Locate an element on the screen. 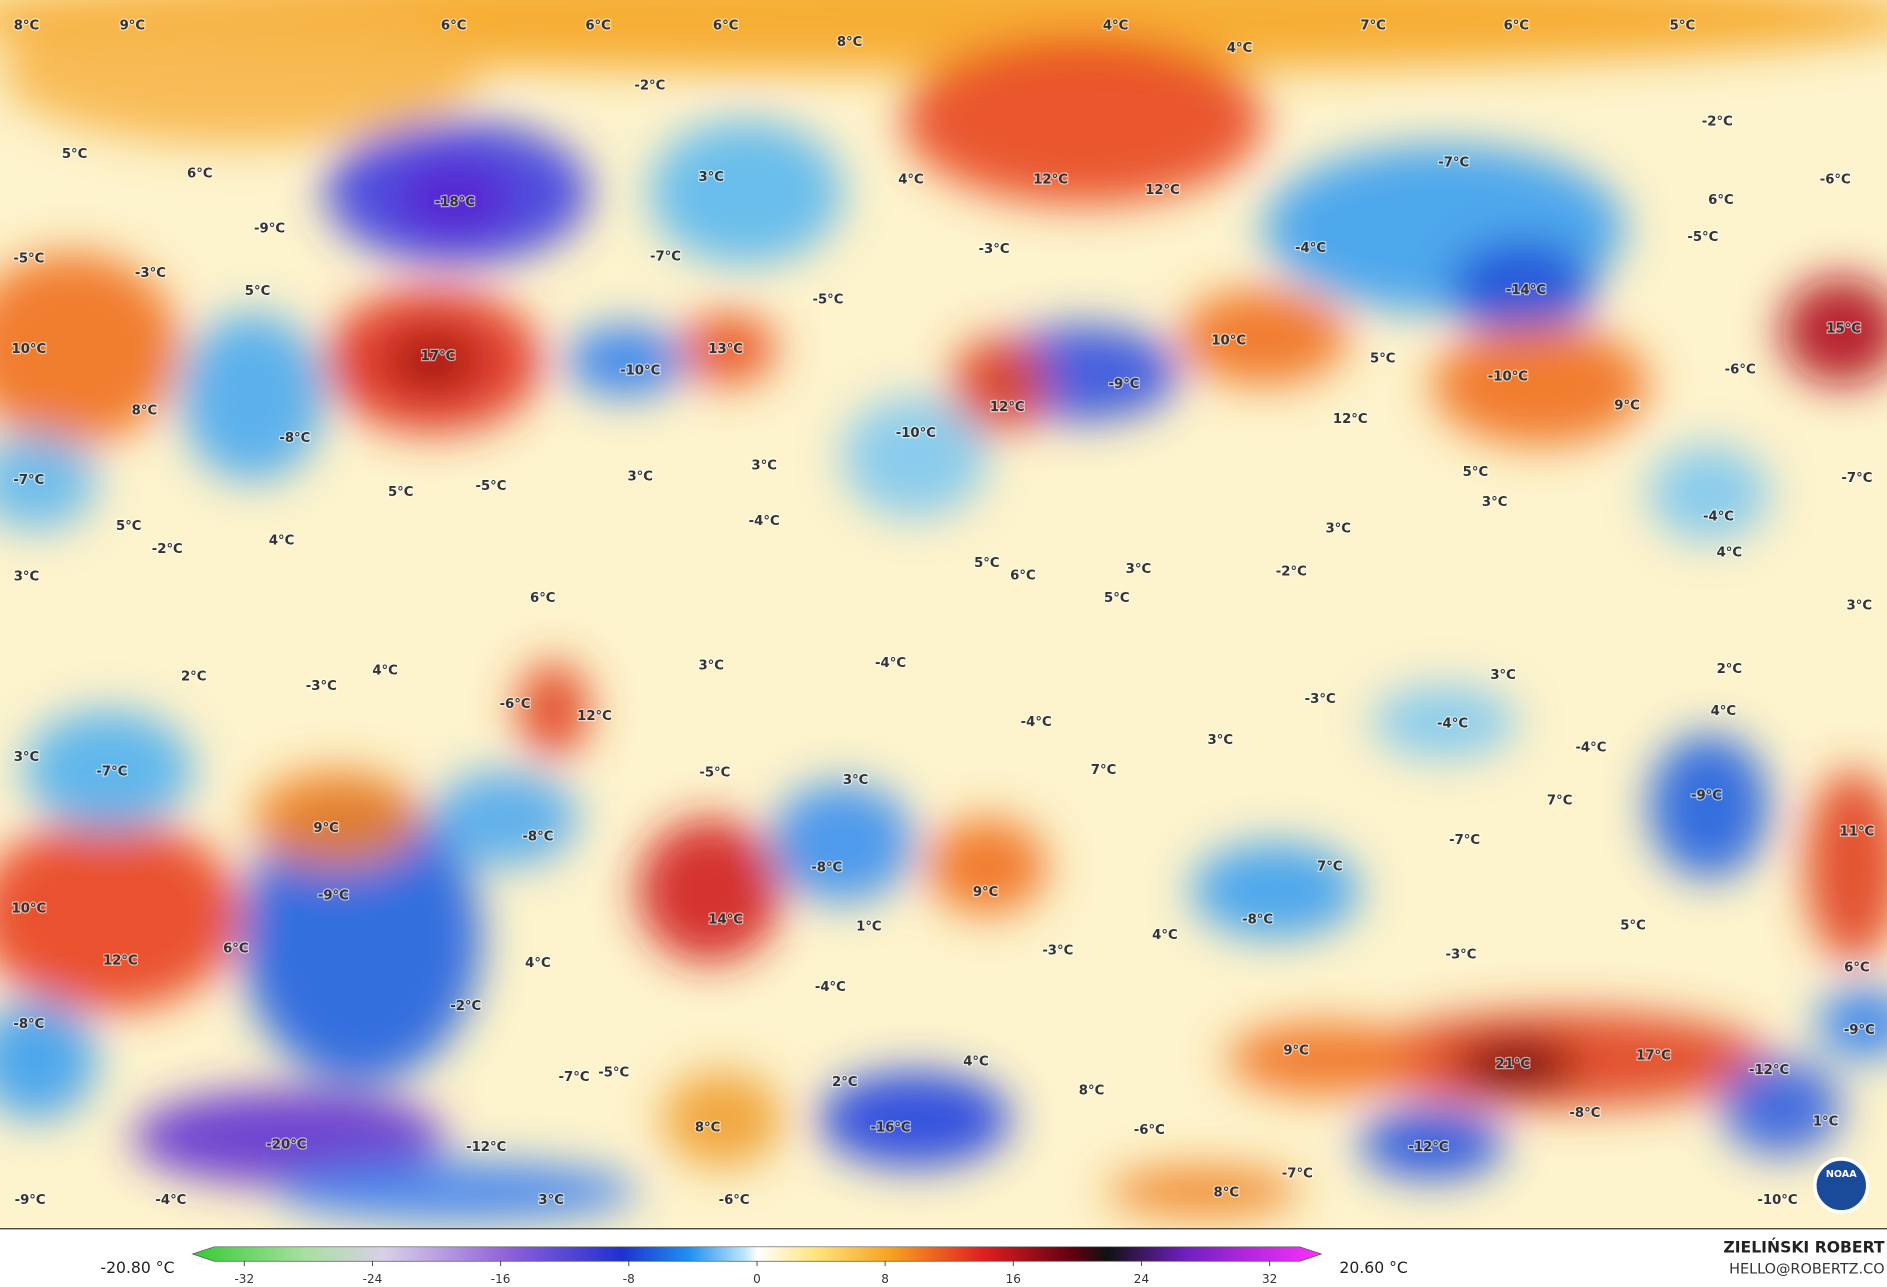  temperature-label: -3°C is located at coordinates (150, 273).